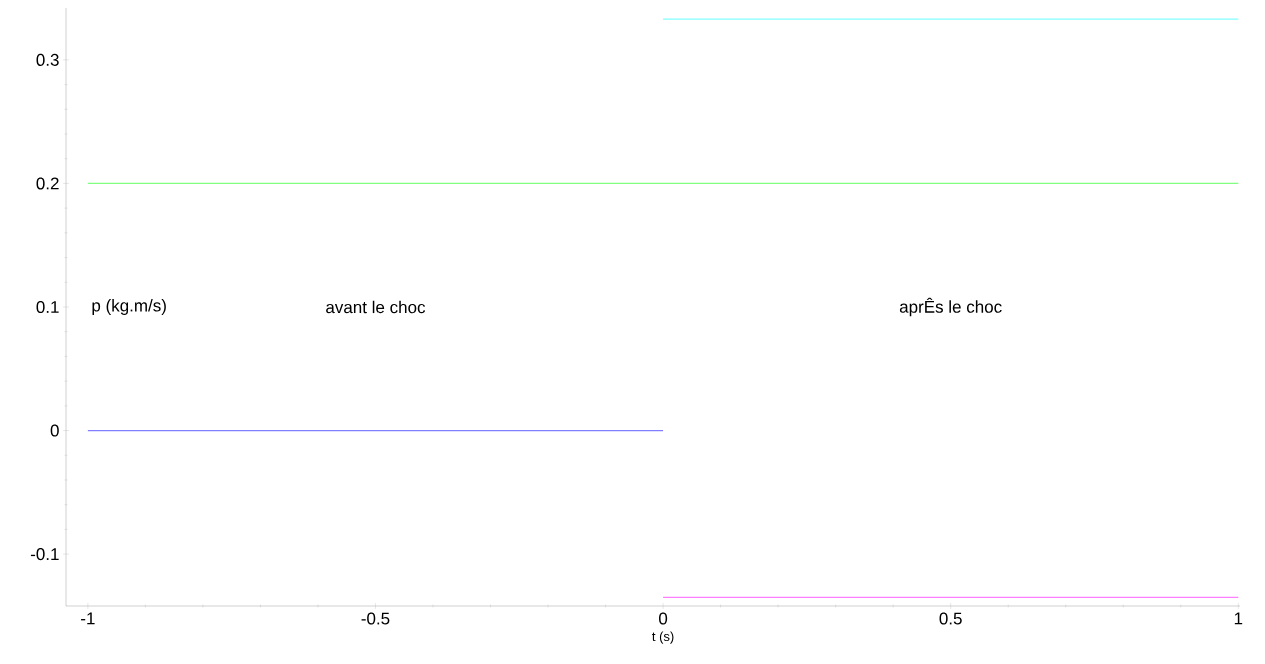 Image resolution: width=1265 pixels, height=664 pixels. I want to click on annotation: avant le choc, so click(376, 307).